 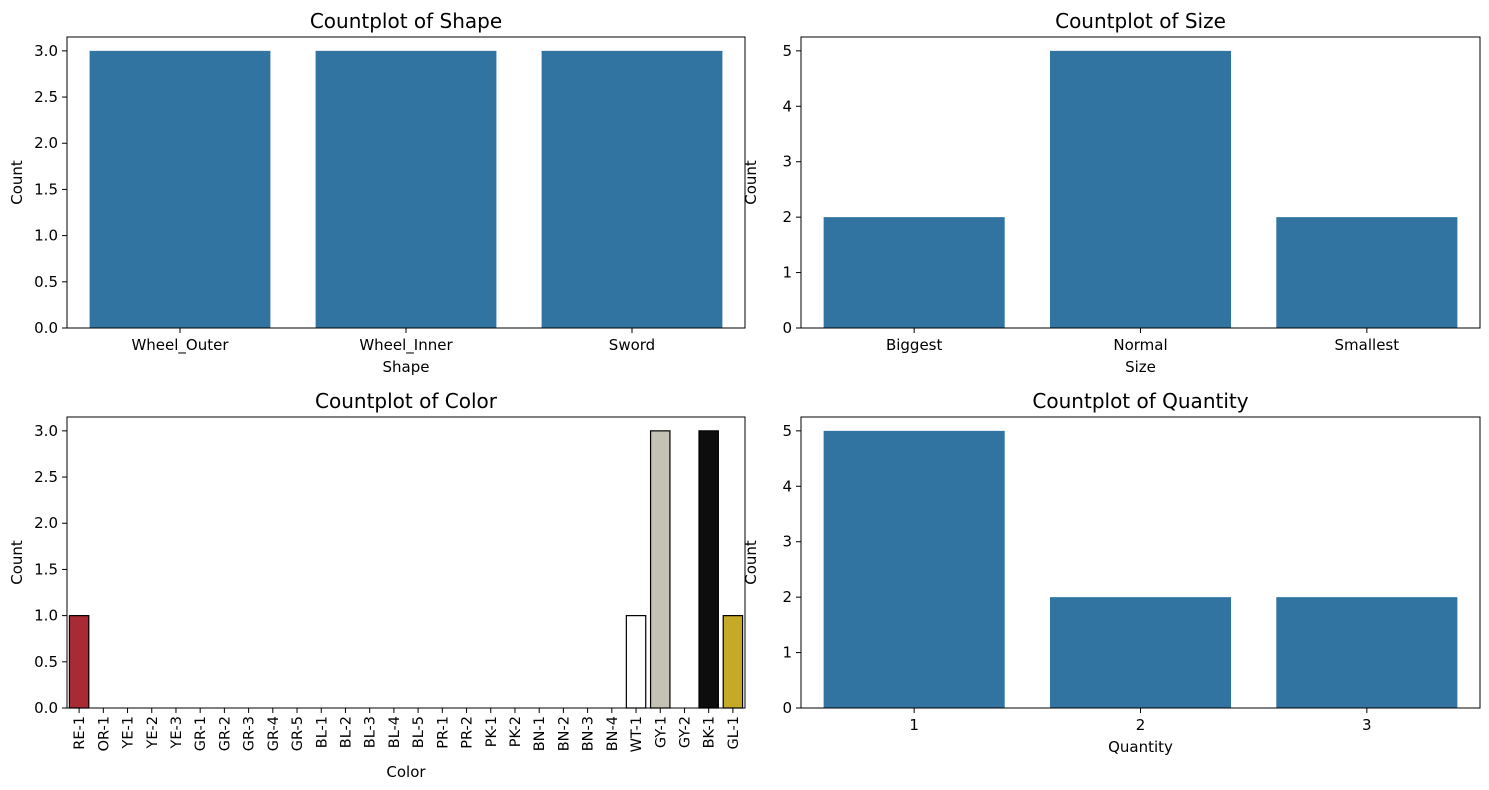 I want to click on x-tick-label: GY-1, so click(x=661, y=732).